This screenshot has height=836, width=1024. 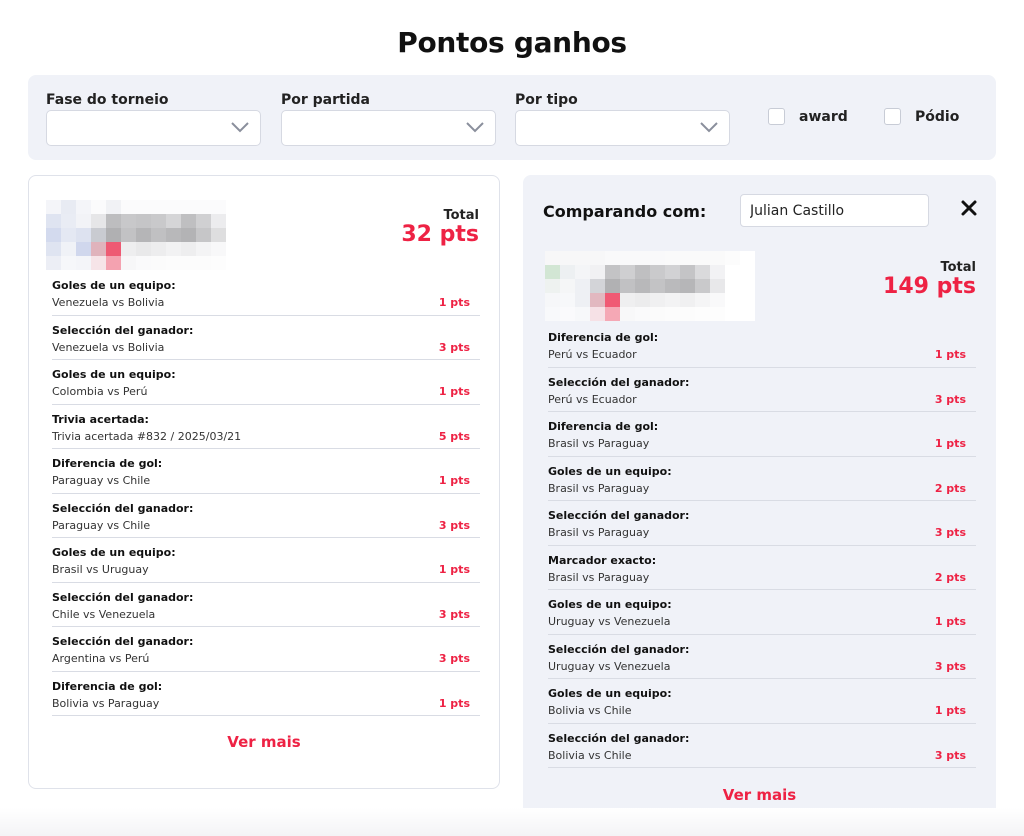 I want to click on list-item: Diferencia de gol: Paraguay vs Chile 1 pts, so click(x=266, y=471).